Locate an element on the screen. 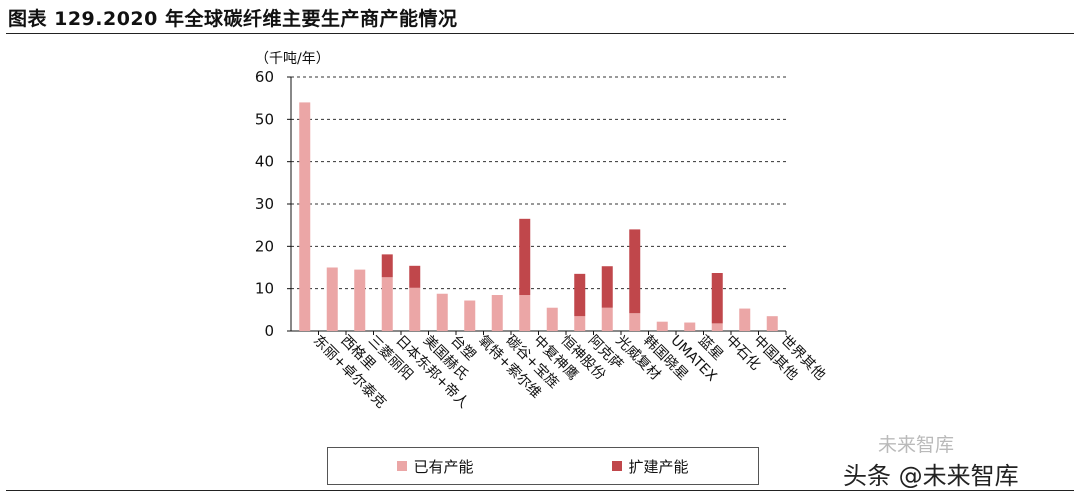 This screenshot has width=1080, height=499. watermark-text: 头条 @未来智库 is located at coordinates (931, 476).